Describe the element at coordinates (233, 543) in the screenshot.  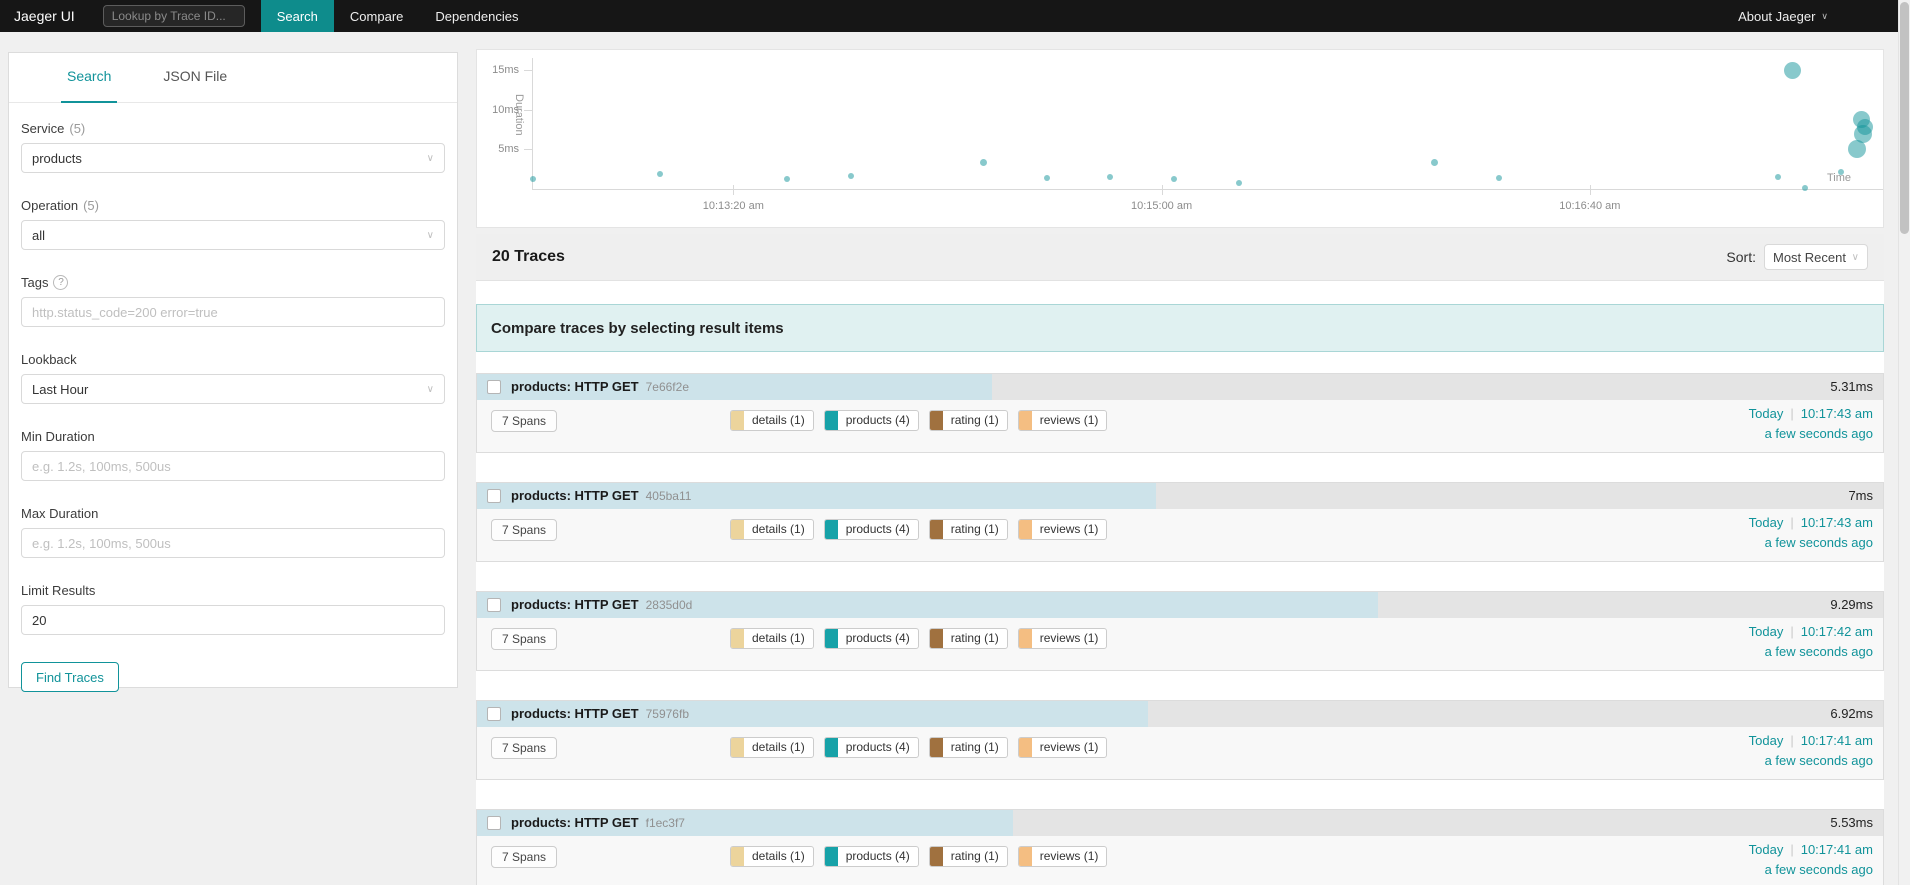
I see `max-duration-input` at that location.